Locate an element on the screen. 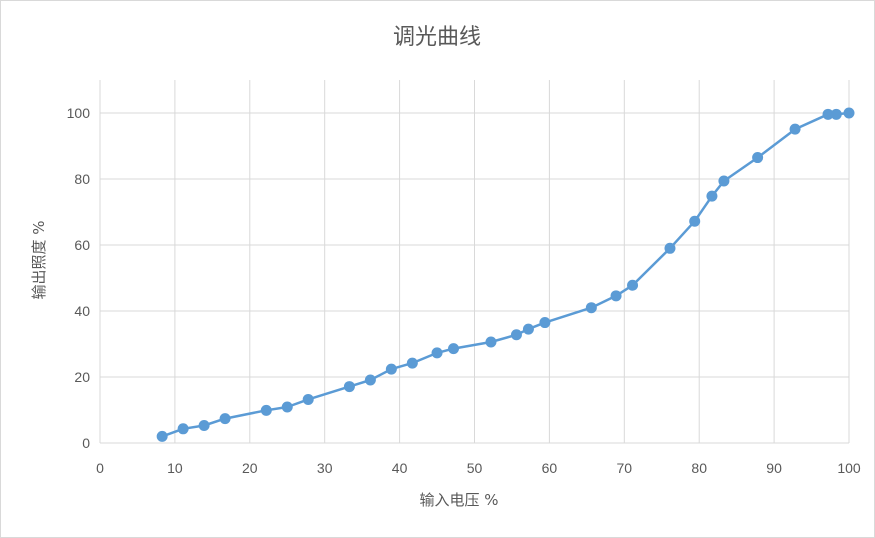 The image size is (875, 538). x-tick-label: 40 is located at coordinates (400, 468).